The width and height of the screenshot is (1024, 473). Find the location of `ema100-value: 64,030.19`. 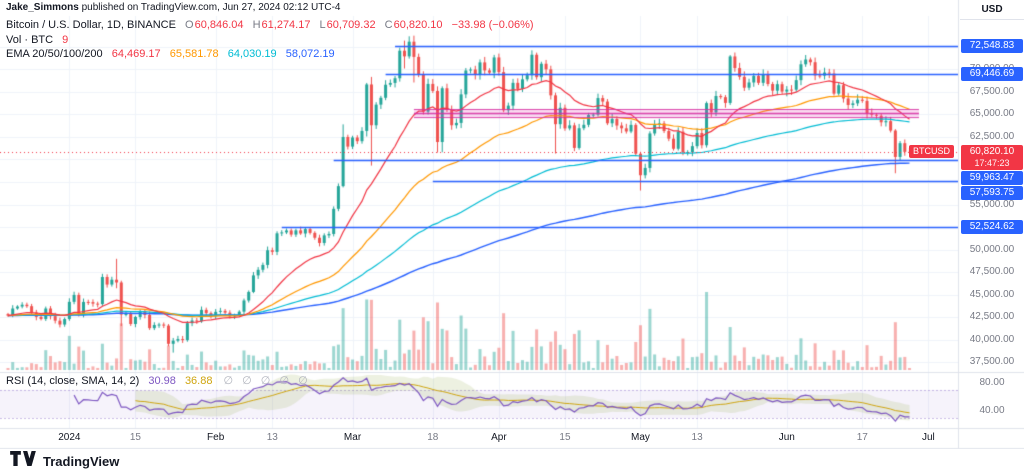

ema100-value: 64,030.19 is located at coordinates (252, 54).